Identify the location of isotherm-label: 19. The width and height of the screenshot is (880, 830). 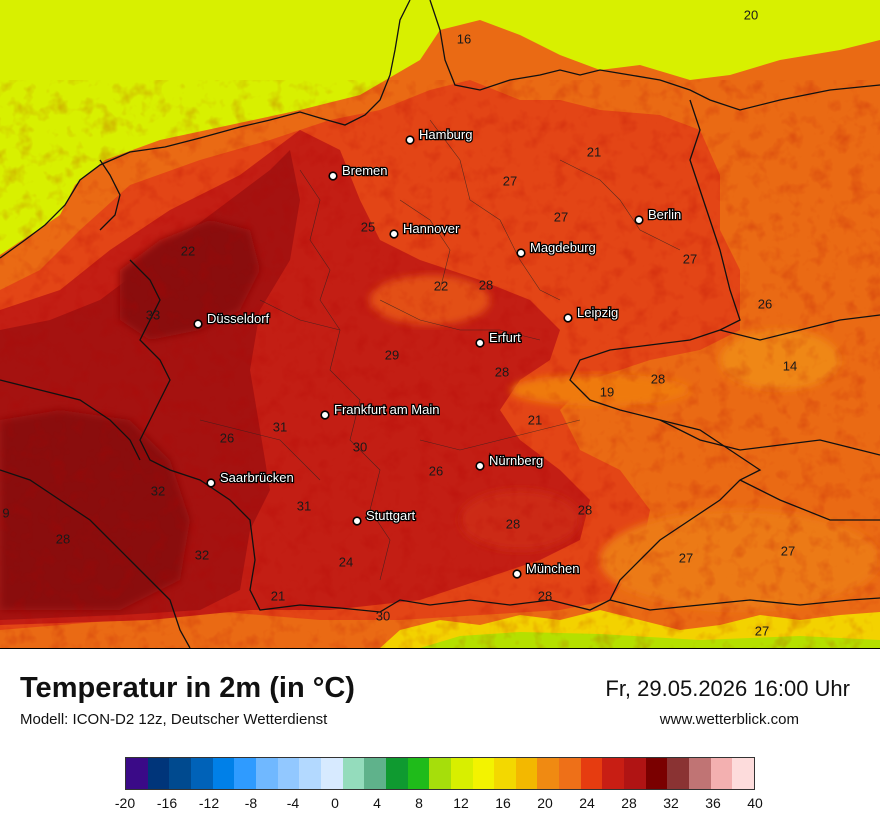
(607, 391).